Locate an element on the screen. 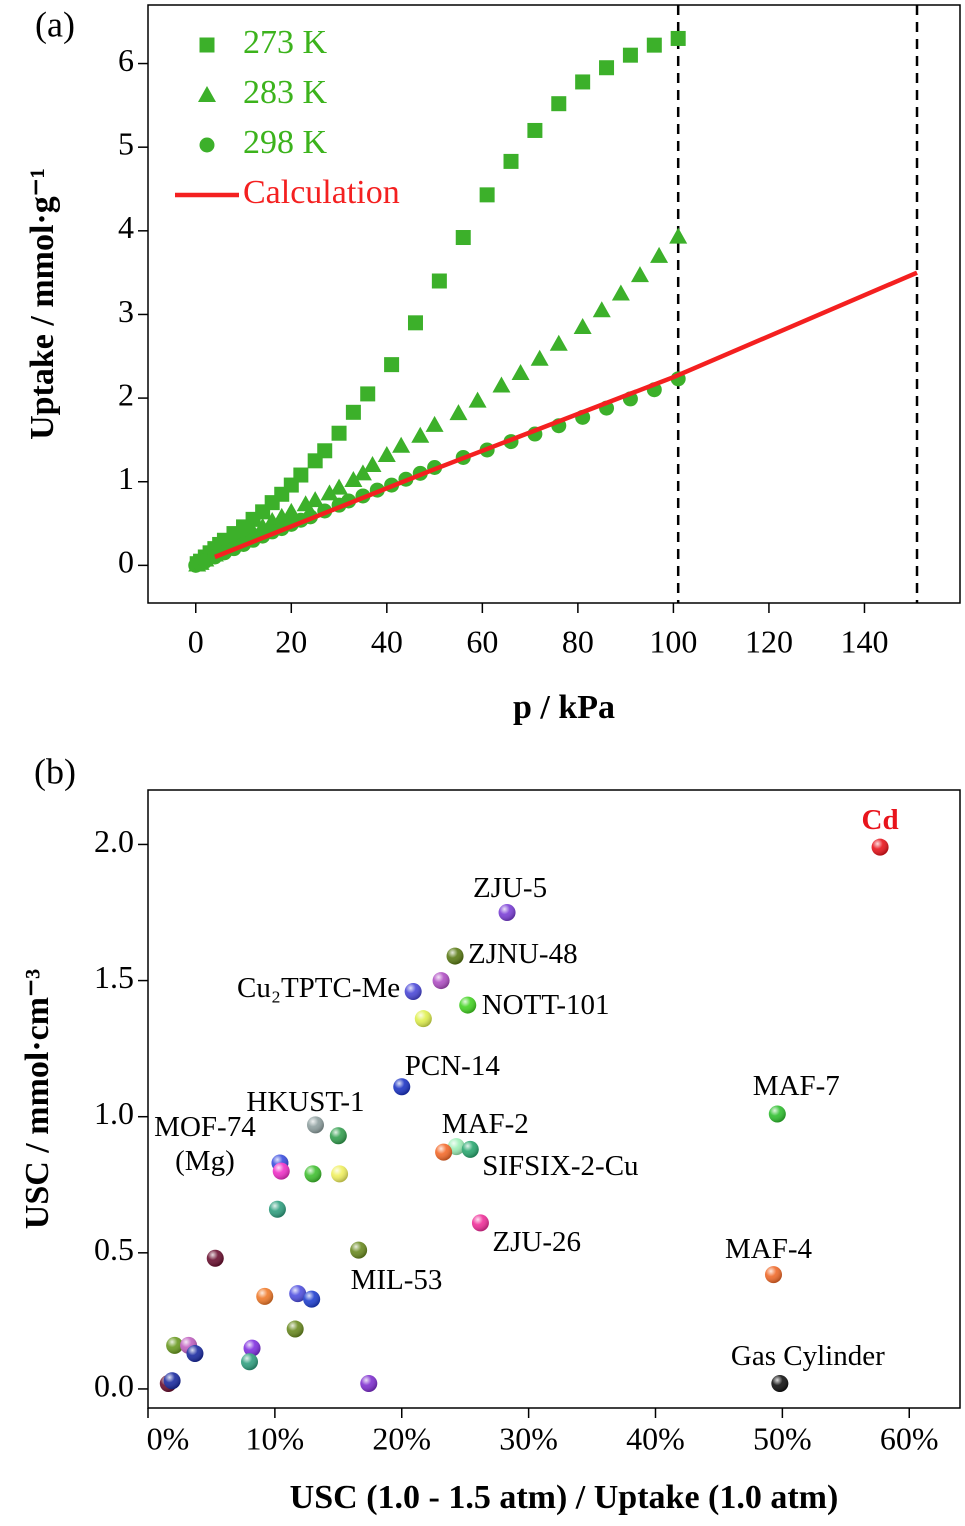  point-label: HKUST-1 is located at coordinates (305, 1101).